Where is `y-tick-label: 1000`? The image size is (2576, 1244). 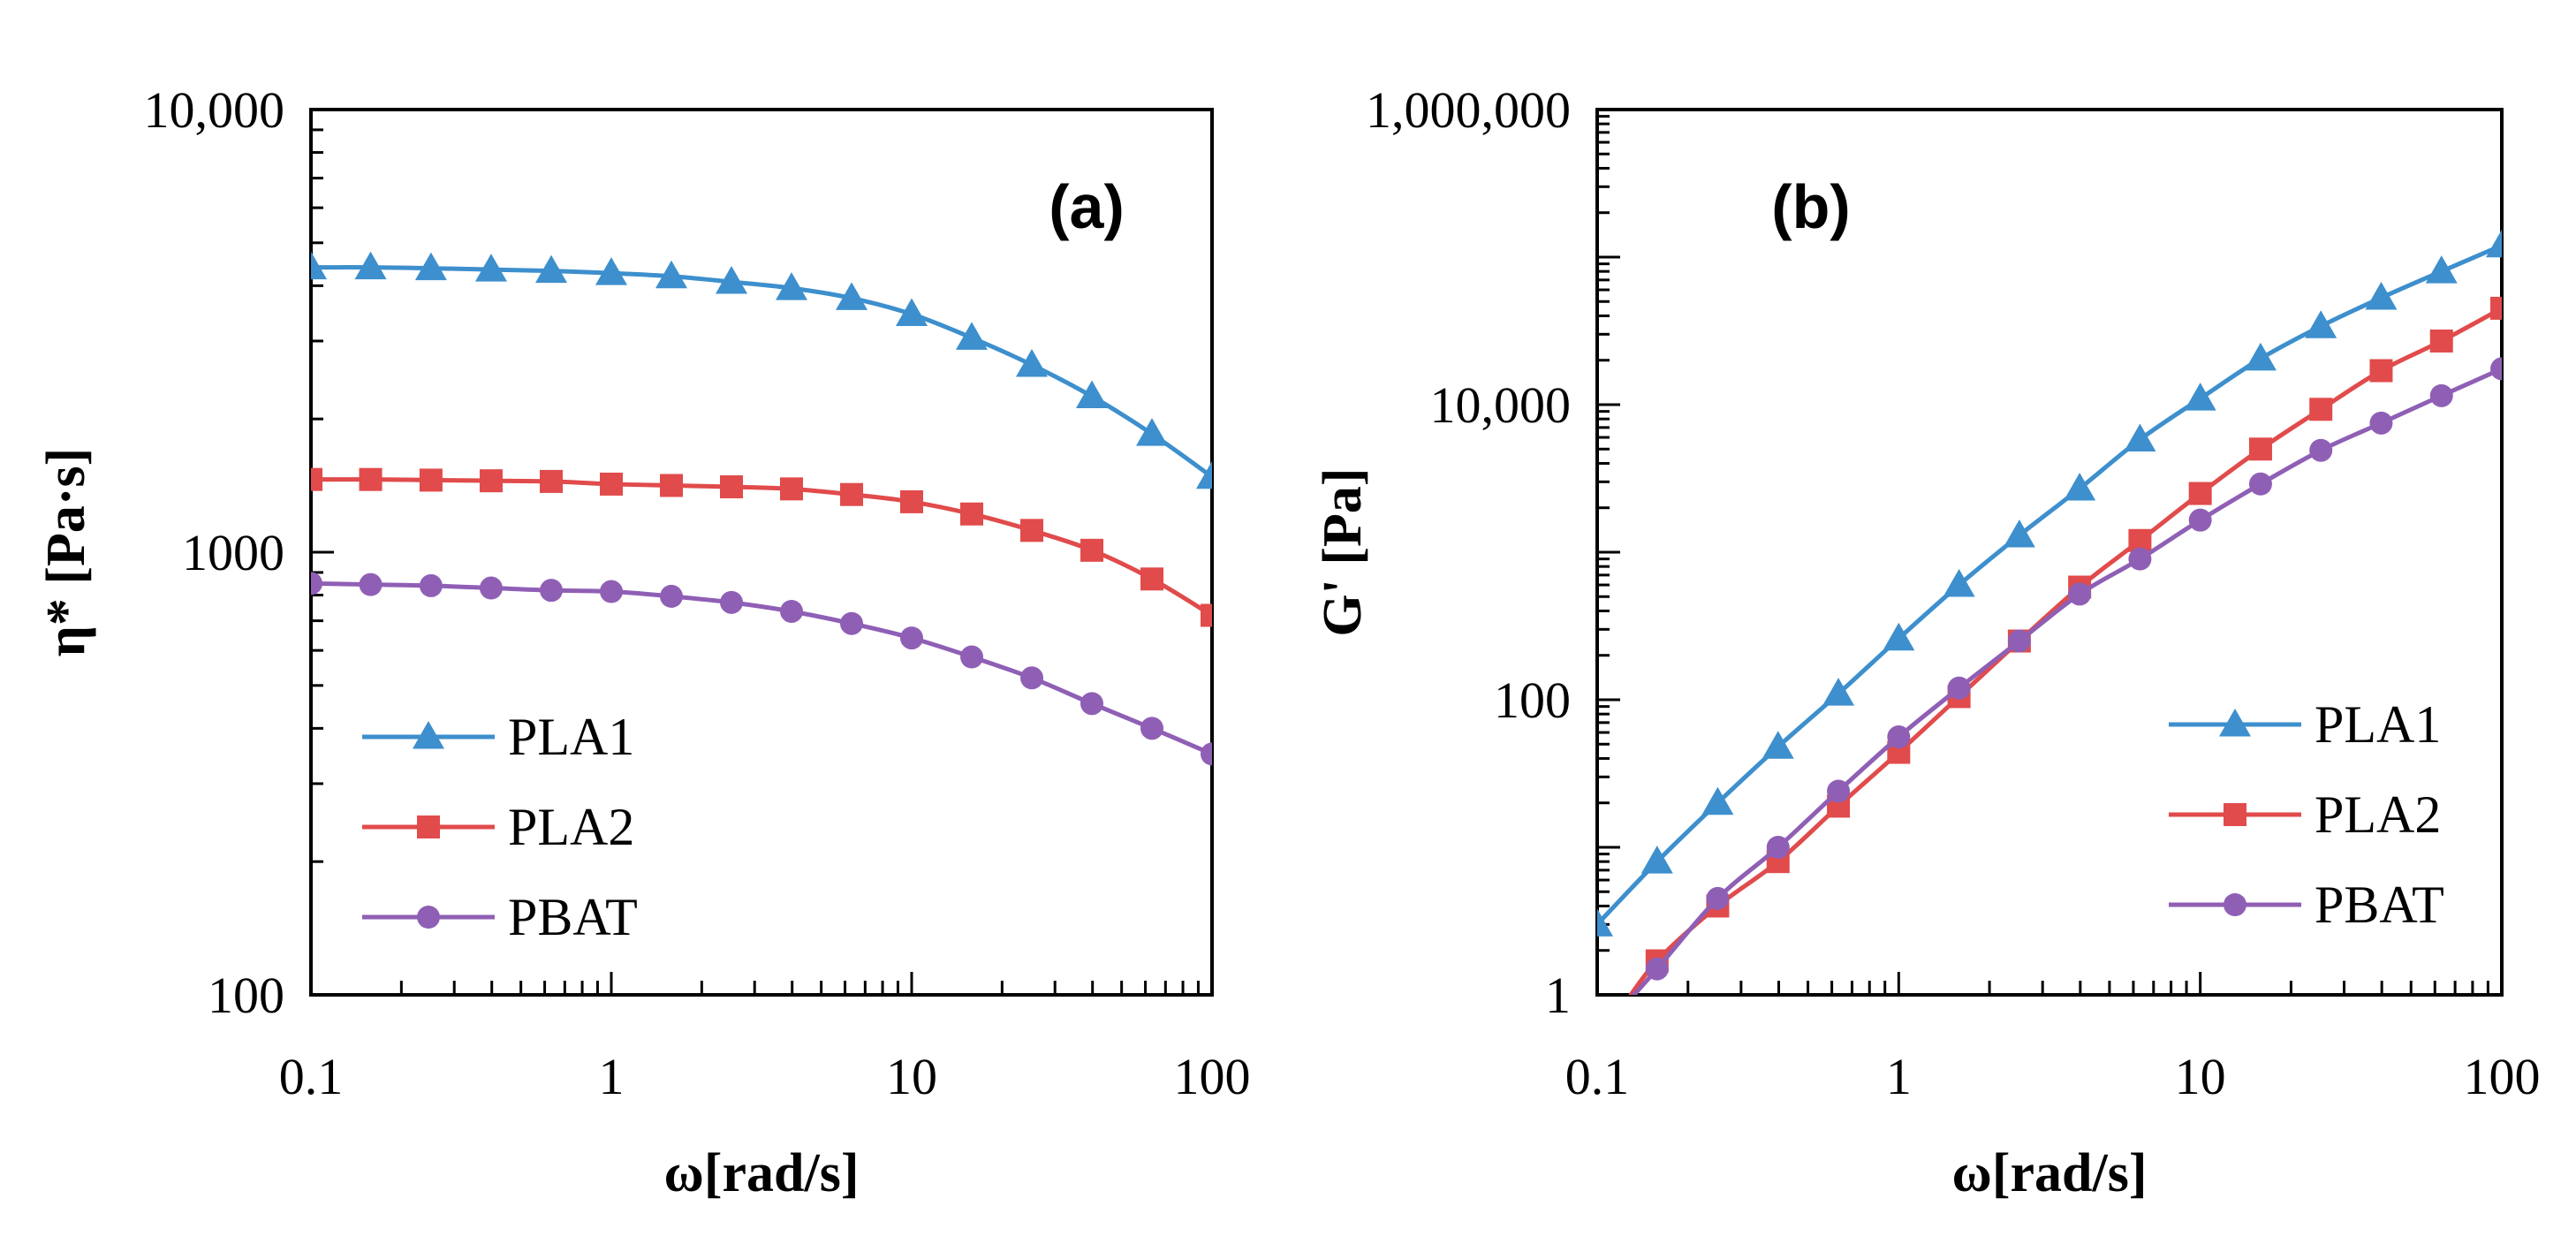 y-tick-label: 1000 is located at coordinates (233, 552).